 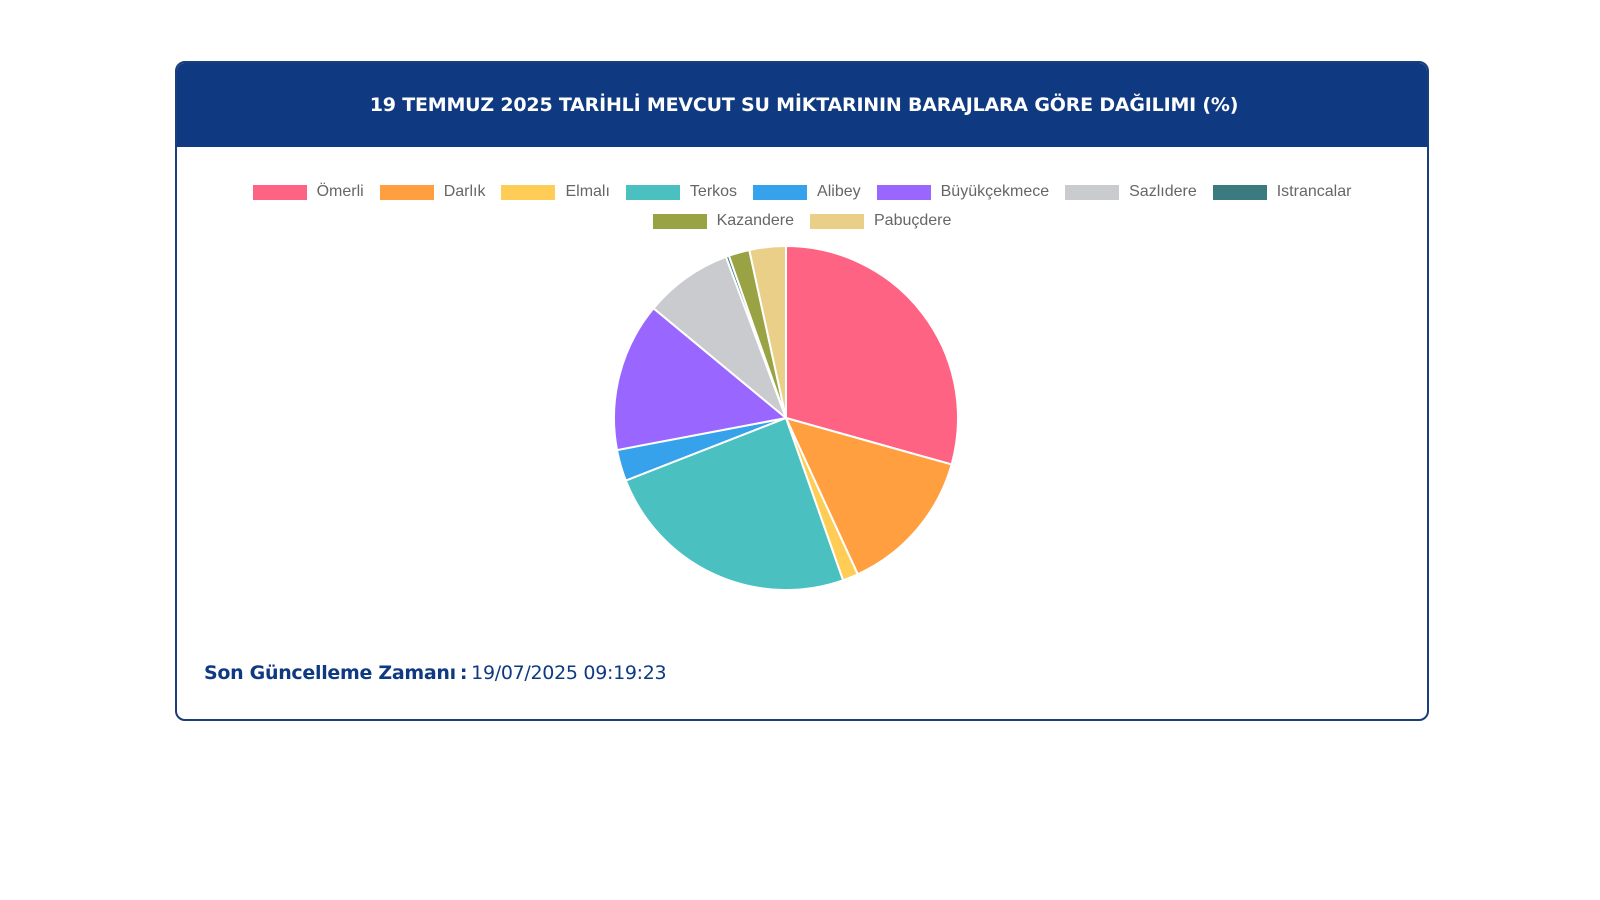 What do you see at coordinates (755, 220) in the screenshot?
I see `legend-label: Kazandere` at bounding box center [755, 220].